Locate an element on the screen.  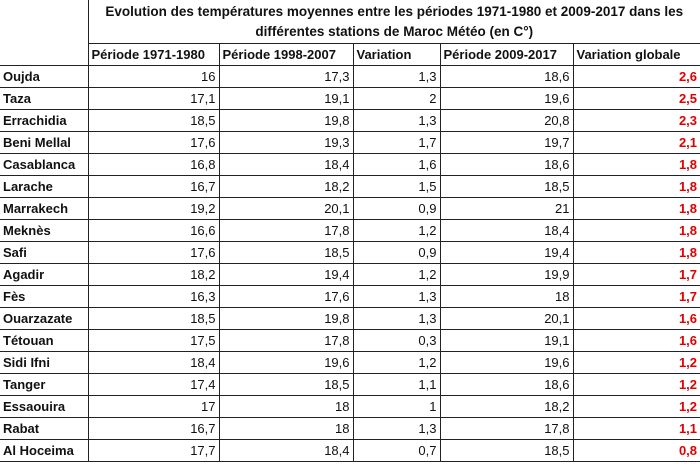
value-cell: 19,4 is located at coordinates (286, 274).